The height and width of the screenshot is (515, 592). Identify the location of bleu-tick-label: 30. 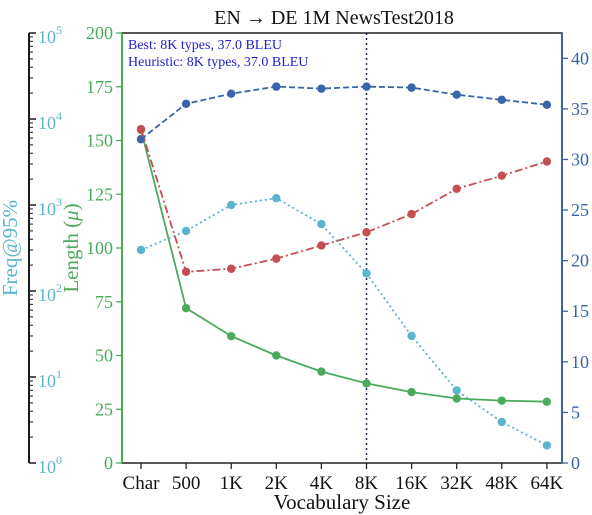
(580, 159).